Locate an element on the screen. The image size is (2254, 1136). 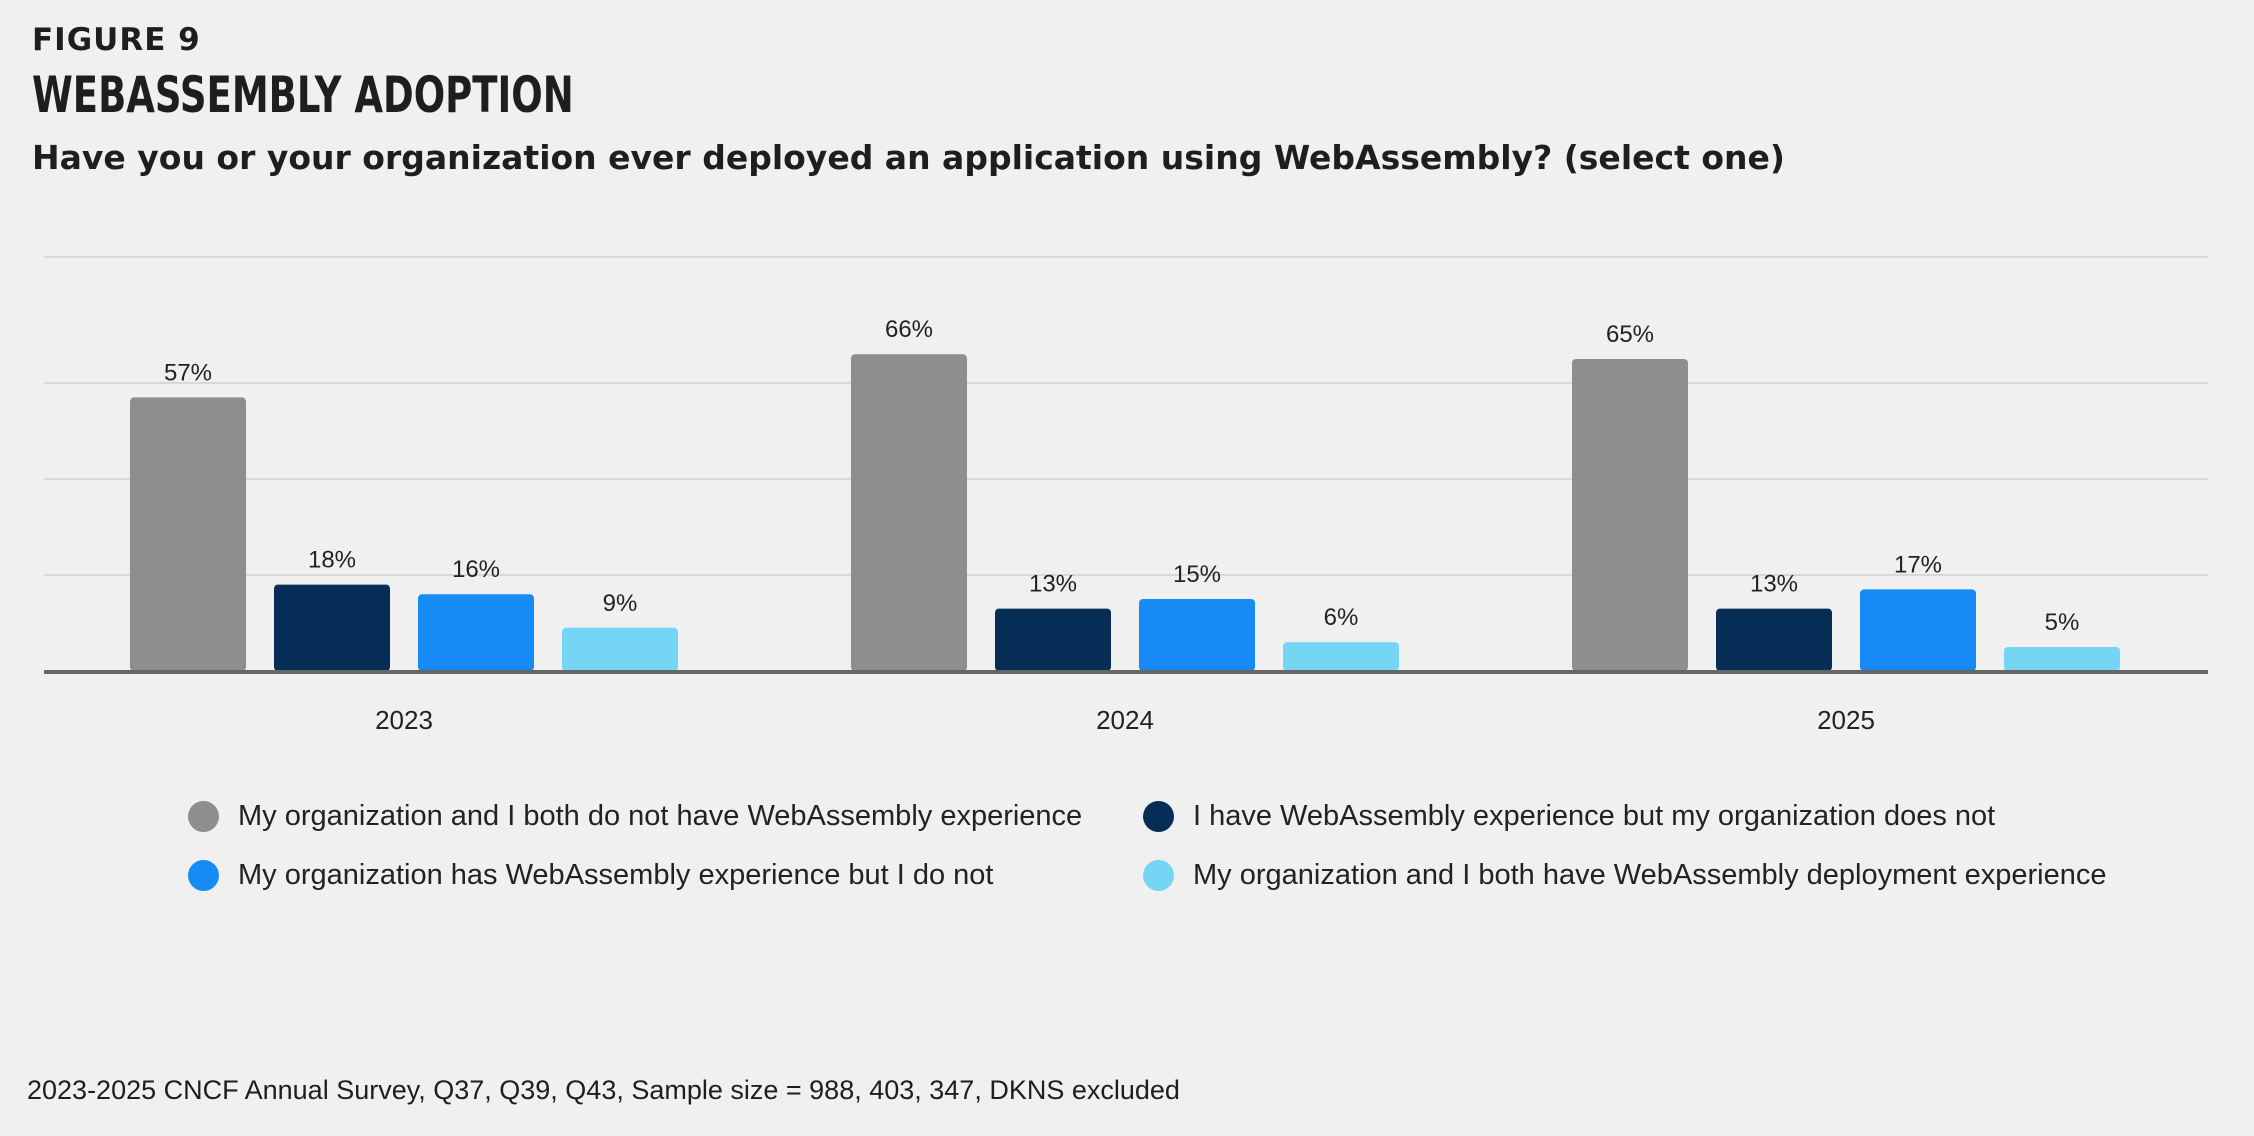
data-label: 17% is located at coordinates (1918, 564).